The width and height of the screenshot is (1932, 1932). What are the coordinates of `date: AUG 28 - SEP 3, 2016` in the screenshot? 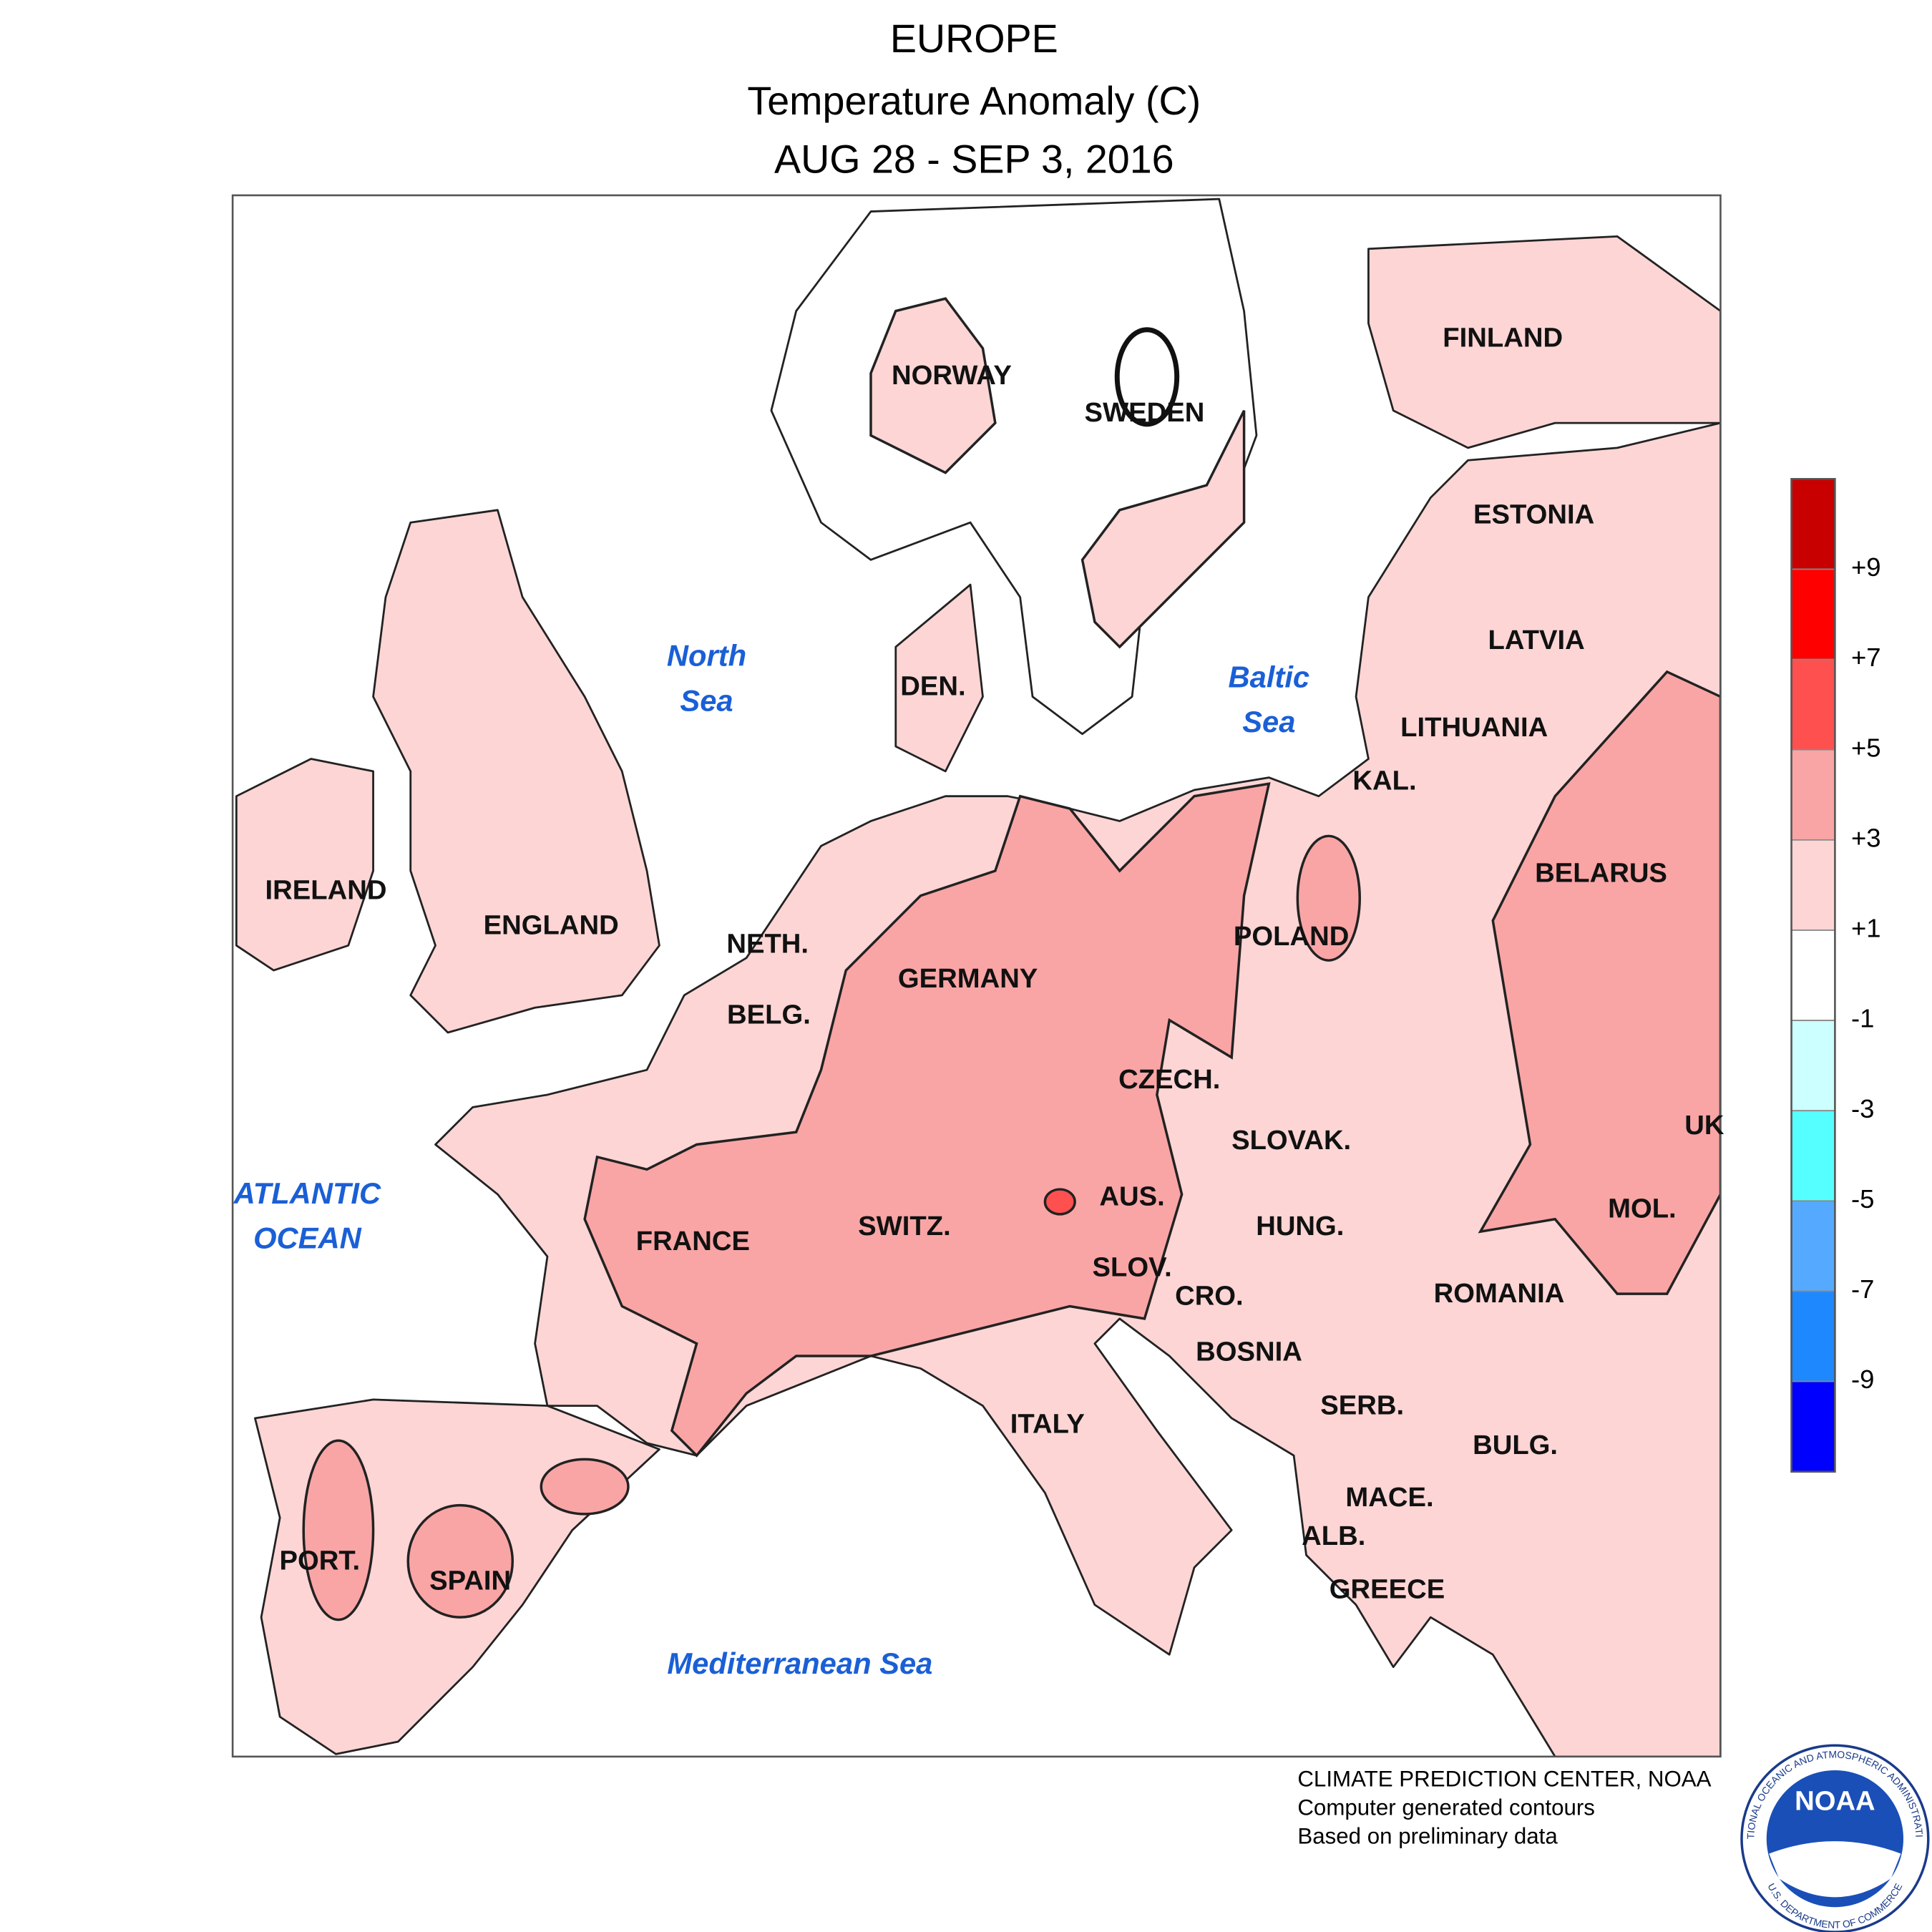 It's located at (974, 159).